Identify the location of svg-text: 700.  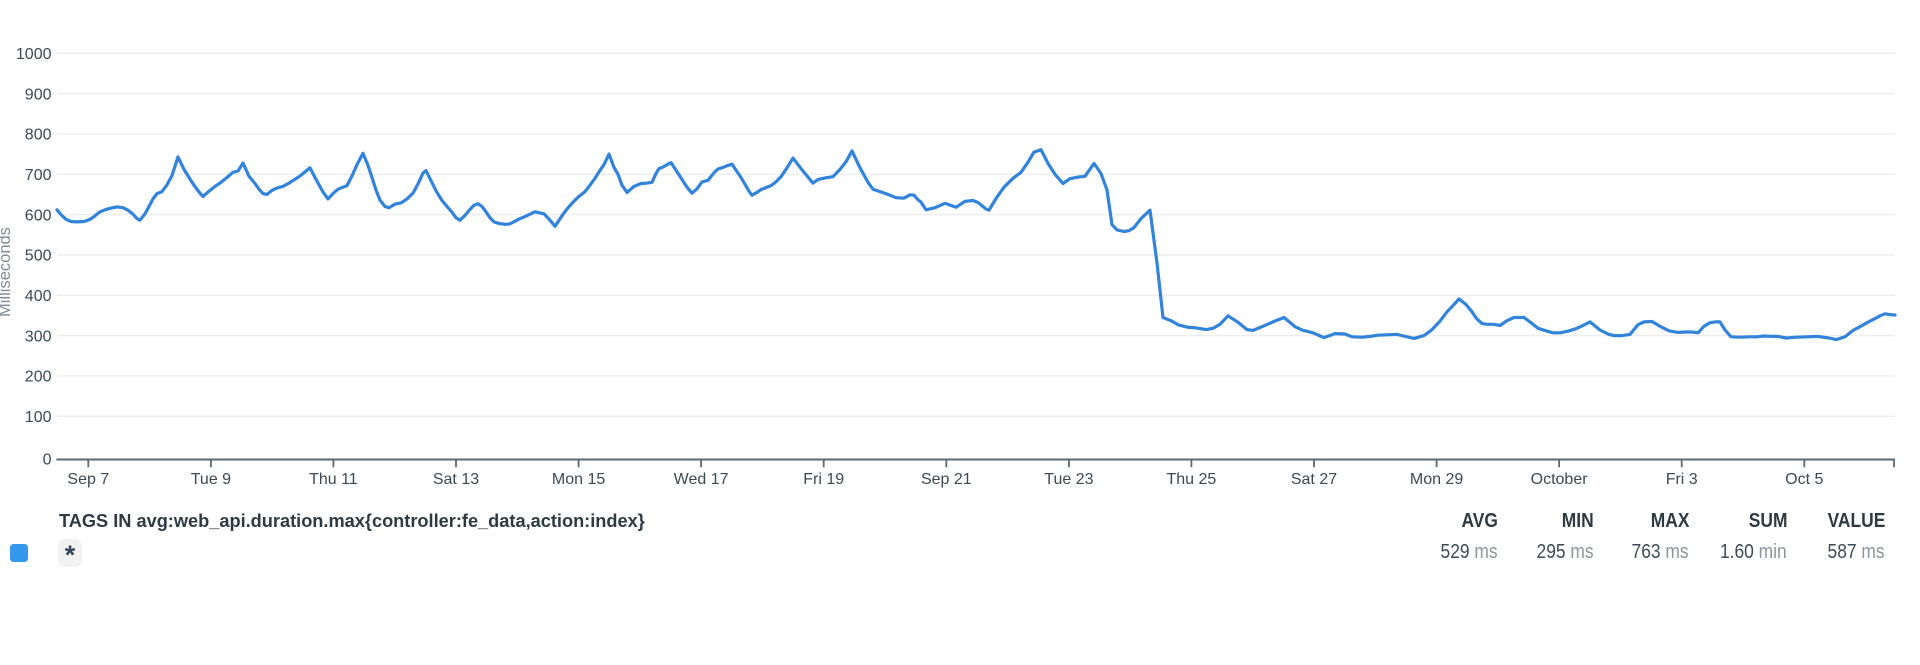
(38, 175).